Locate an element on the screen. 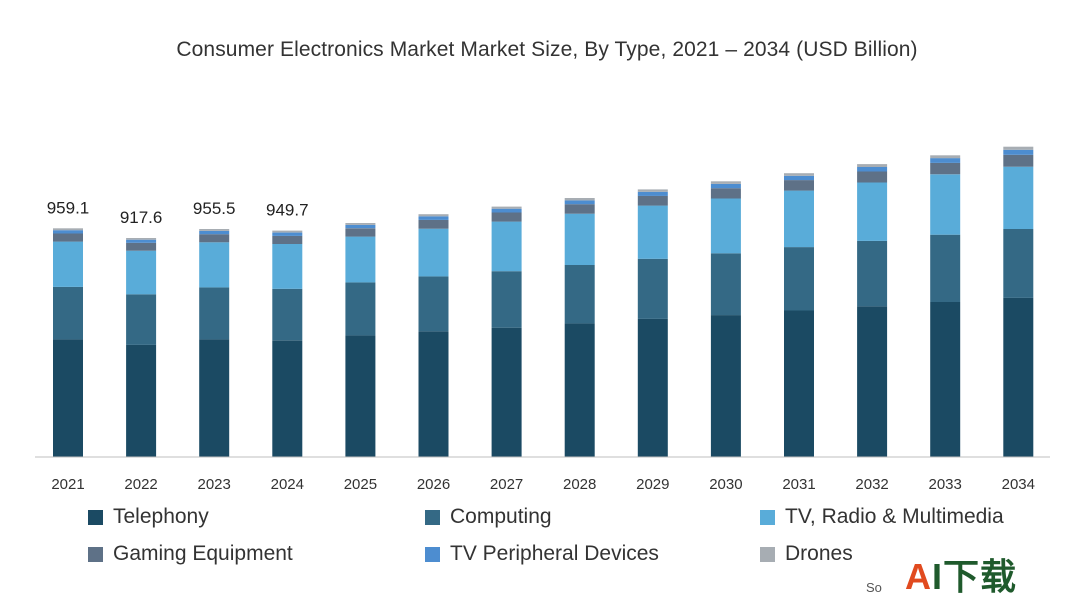  legend-item-1: Computing is located at coordinates (488, 517).